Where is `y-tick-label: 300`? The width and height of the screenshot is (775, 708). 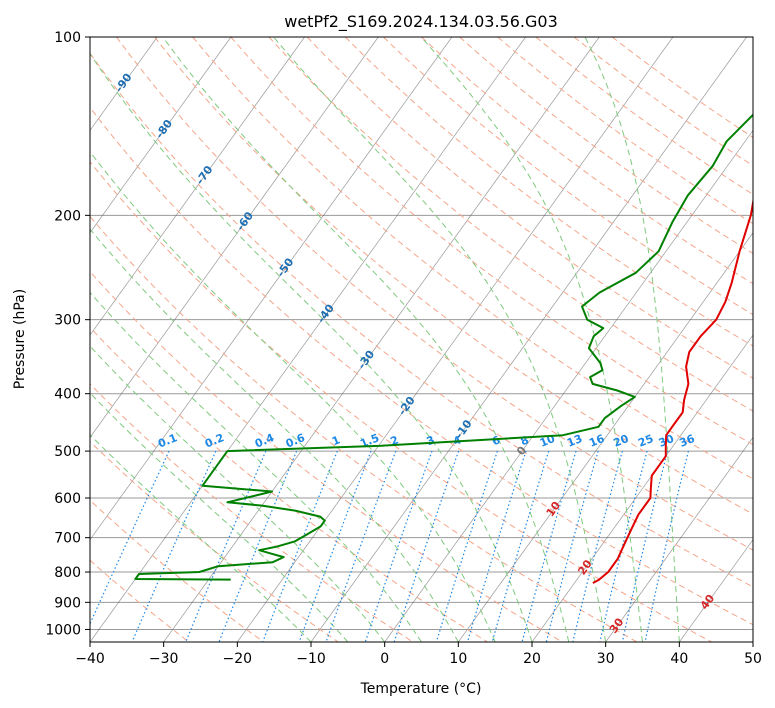 y-tick-label: 300 is located at coordinates (67, 321).